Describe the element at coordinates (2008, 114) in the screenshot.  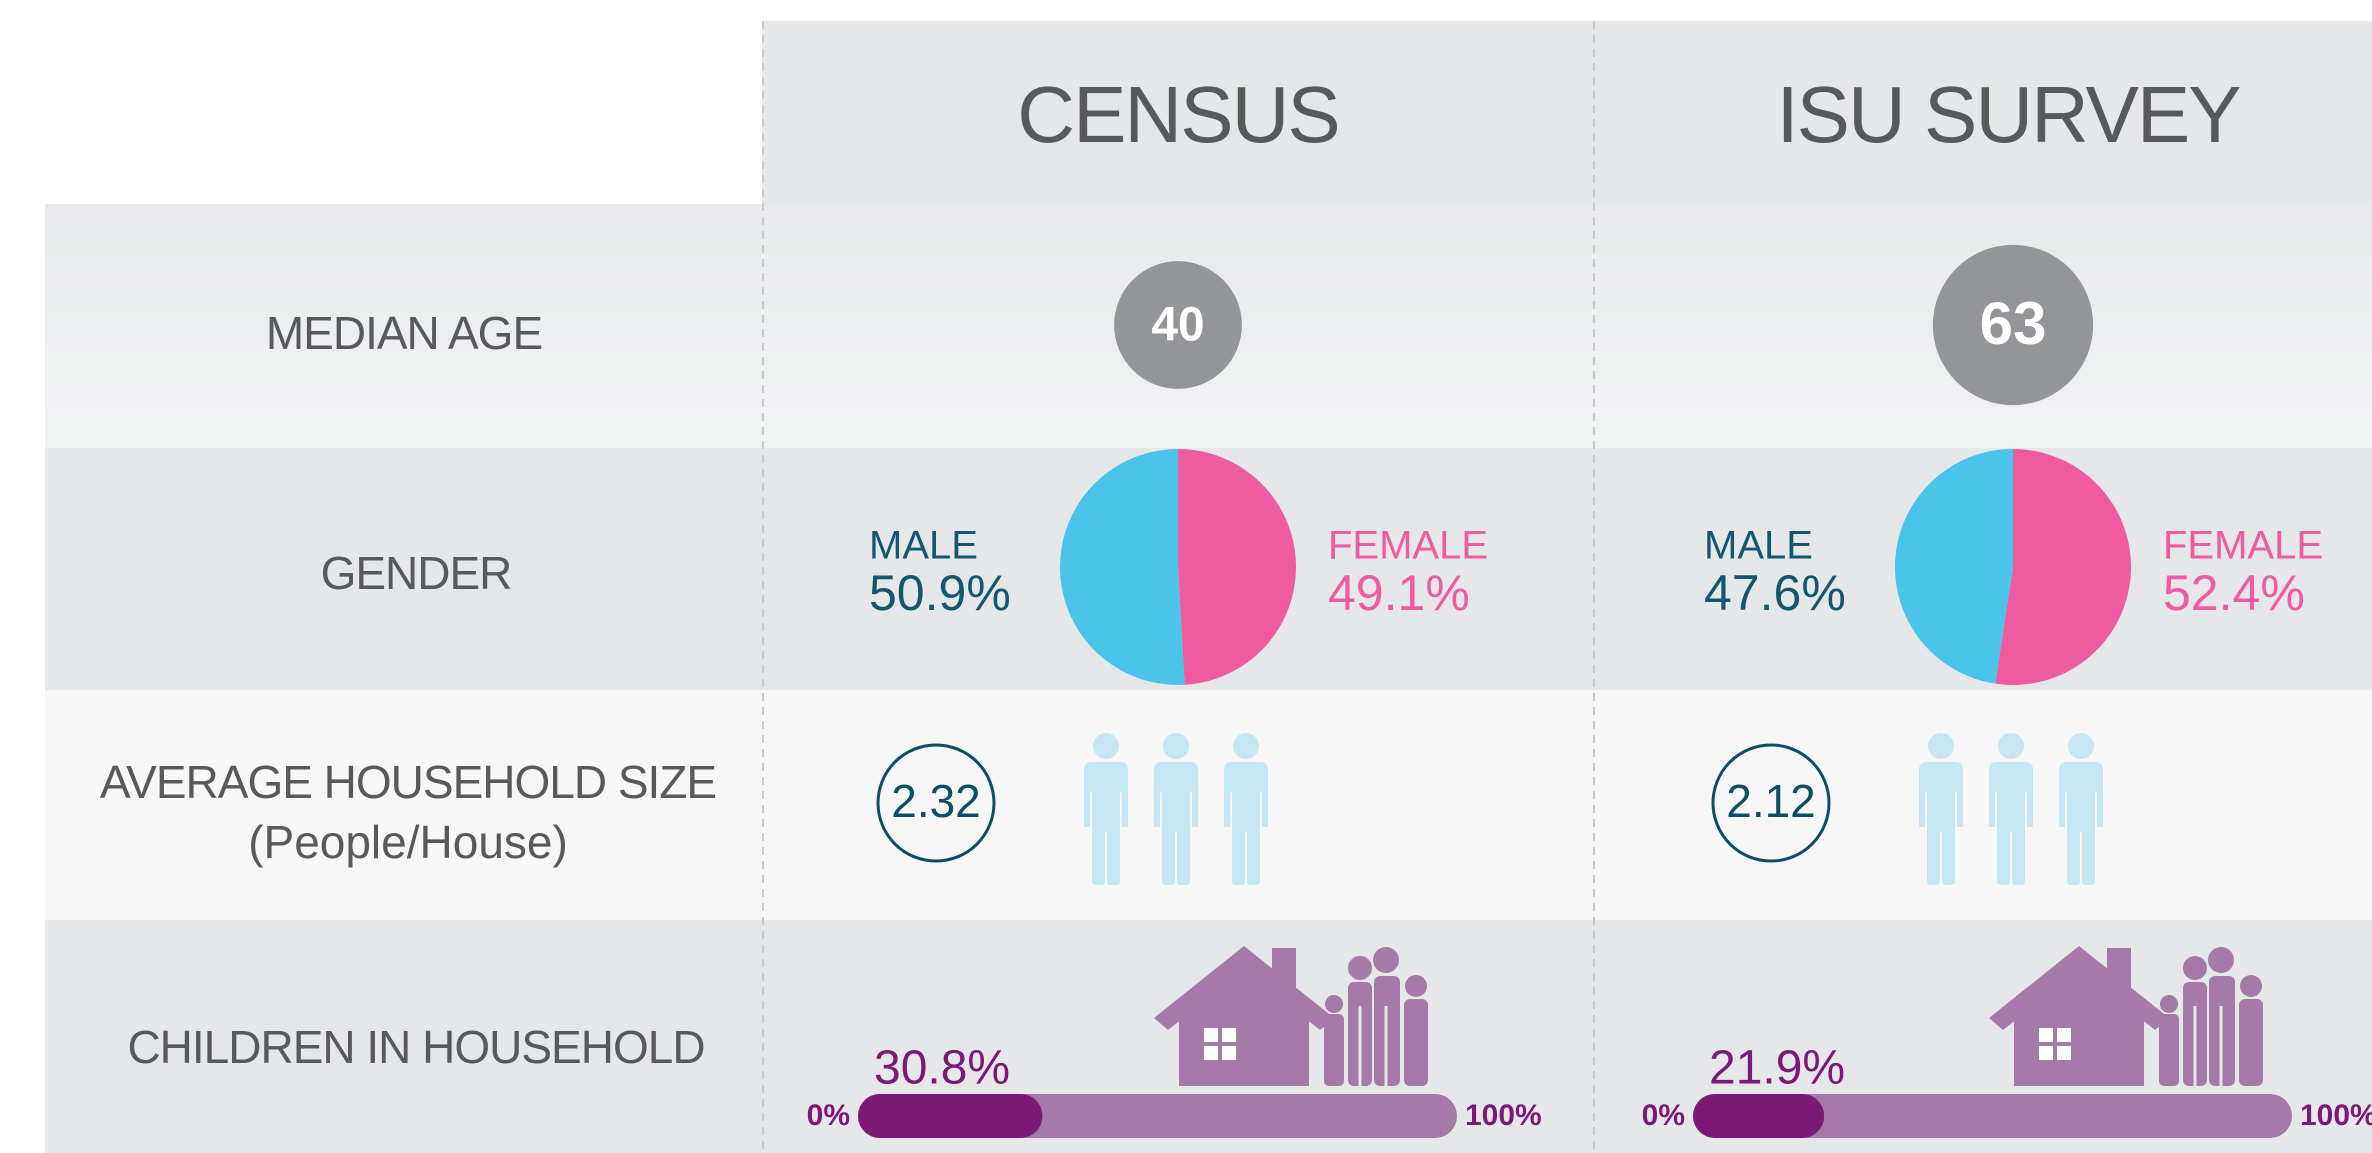
I see `column-header: ISU SURVEY` at that location.